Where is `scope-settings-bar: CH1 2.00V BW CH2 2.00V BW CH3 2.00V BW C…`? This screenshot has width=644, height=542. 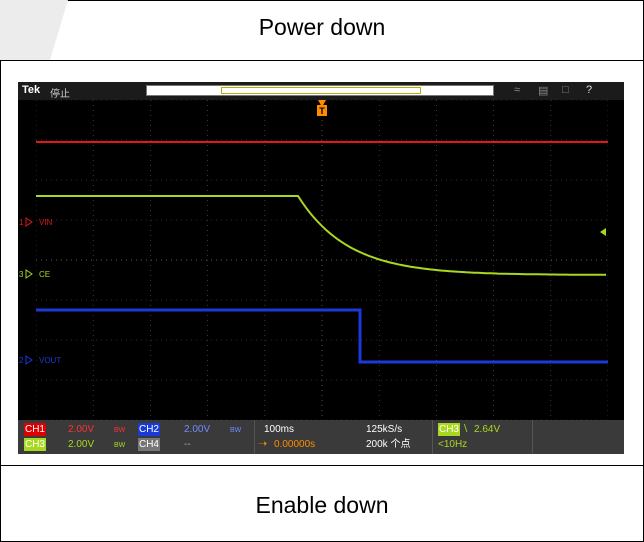
scope-settings-bar: CH1 2.00V BW CH2 2.00V BW CH3 2.00V BW C… is located at coordinates (321, 437).